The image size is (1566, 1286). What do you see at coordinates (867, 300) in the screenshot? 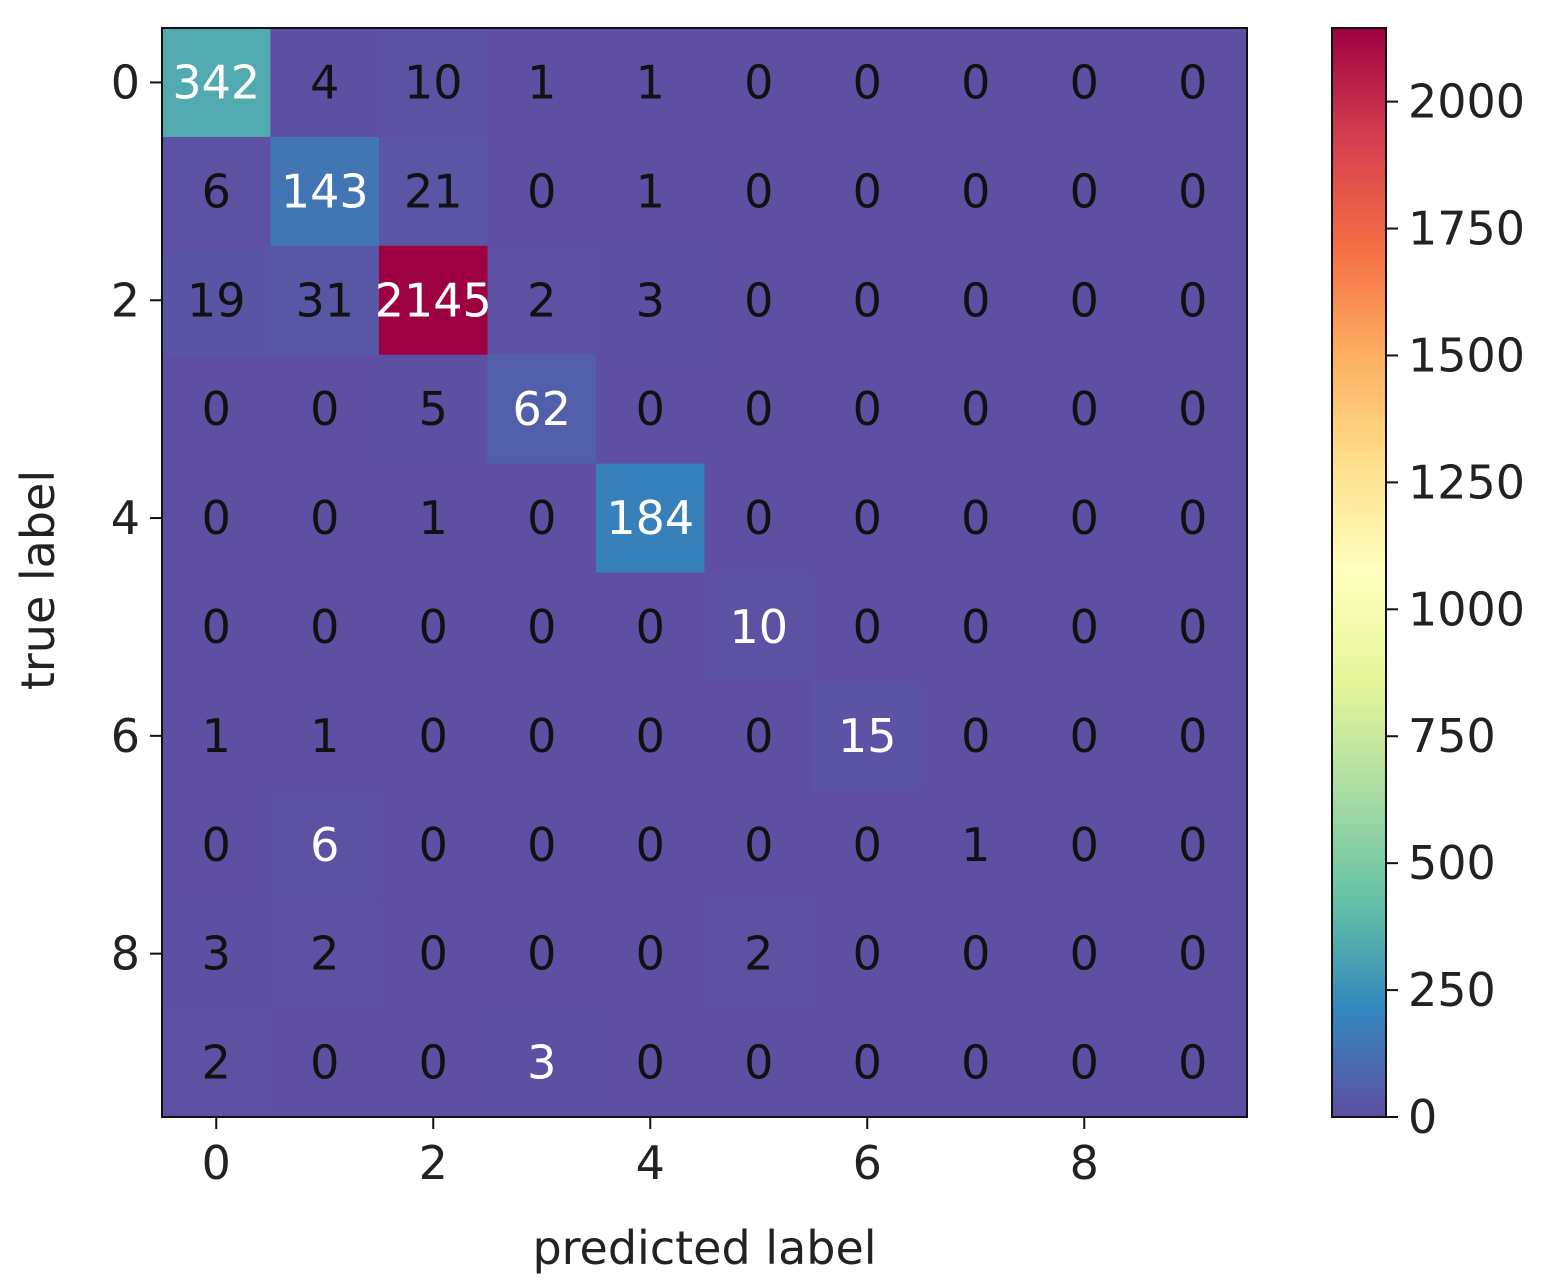
I see `cell-value-r2-c6: 0` at bounding box center [867, 300].